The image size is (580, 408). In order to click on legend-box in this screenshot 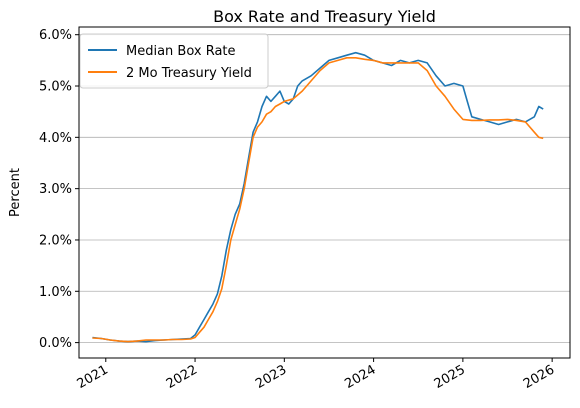, I will do `click(174, 61)`.